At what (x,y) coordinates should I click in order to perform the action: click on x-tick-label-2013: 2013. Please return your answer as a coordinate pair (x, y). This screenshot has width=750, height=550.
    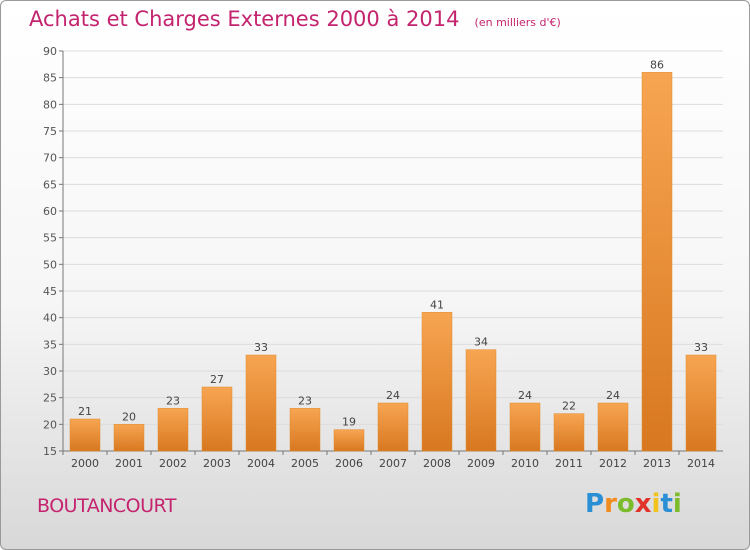
    Looking at the image, I should click on (657, 463).